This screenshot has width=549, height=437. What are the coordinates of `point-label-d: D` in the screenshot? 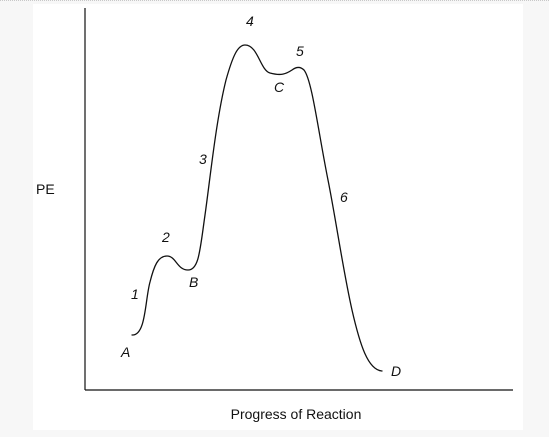 It's located at (396, 371).